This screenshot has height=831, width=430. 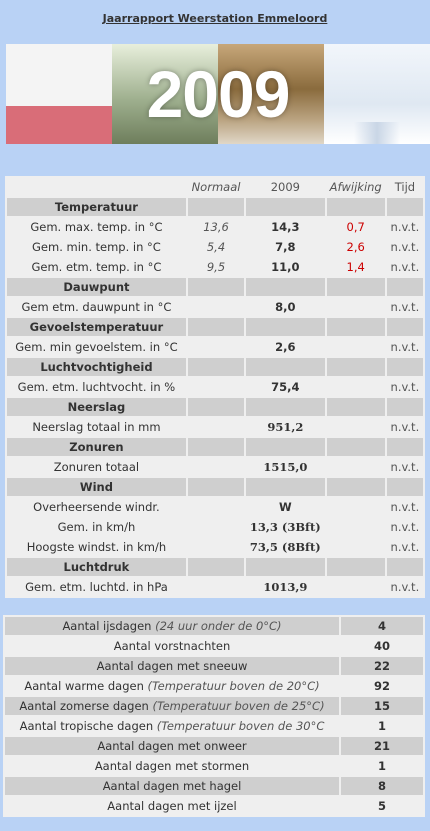 I want to click on year-value: 2,6, so click(x=285, y=347).